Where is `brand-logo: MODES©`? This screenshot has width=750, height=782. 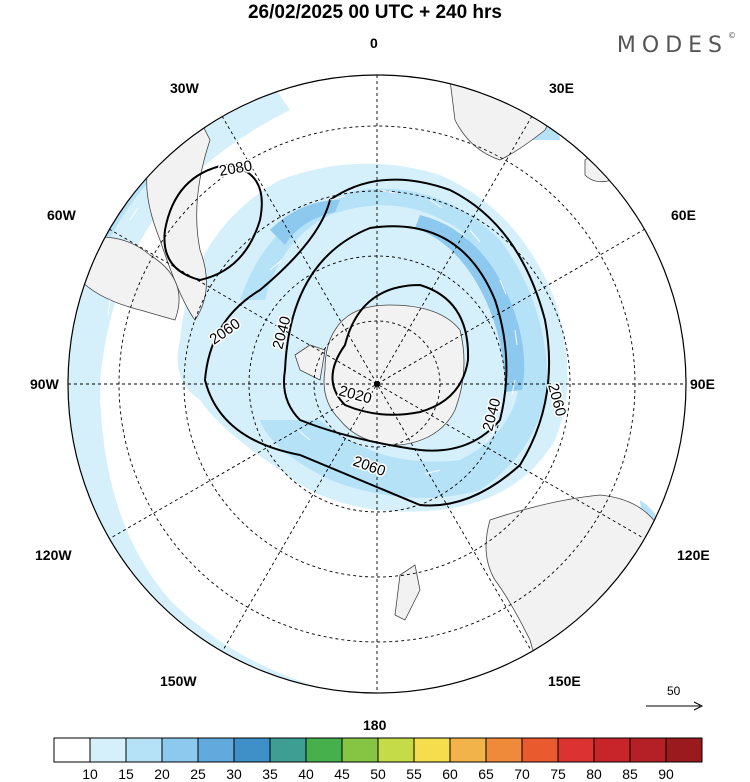 brand-logo: MODES© is located at coordinates (676, 44).